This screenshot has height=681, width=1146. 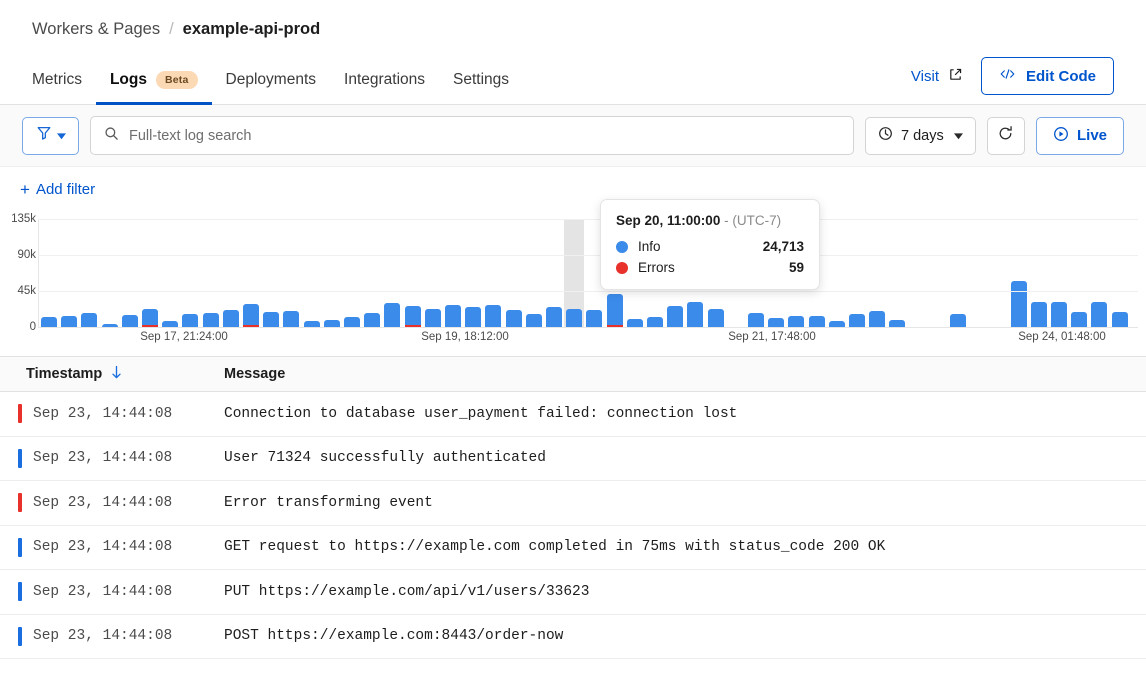 What do you see at coordinates (1005, 135) in the screenshot?
I see `refresh-button` at bounding box center [1005, 135].